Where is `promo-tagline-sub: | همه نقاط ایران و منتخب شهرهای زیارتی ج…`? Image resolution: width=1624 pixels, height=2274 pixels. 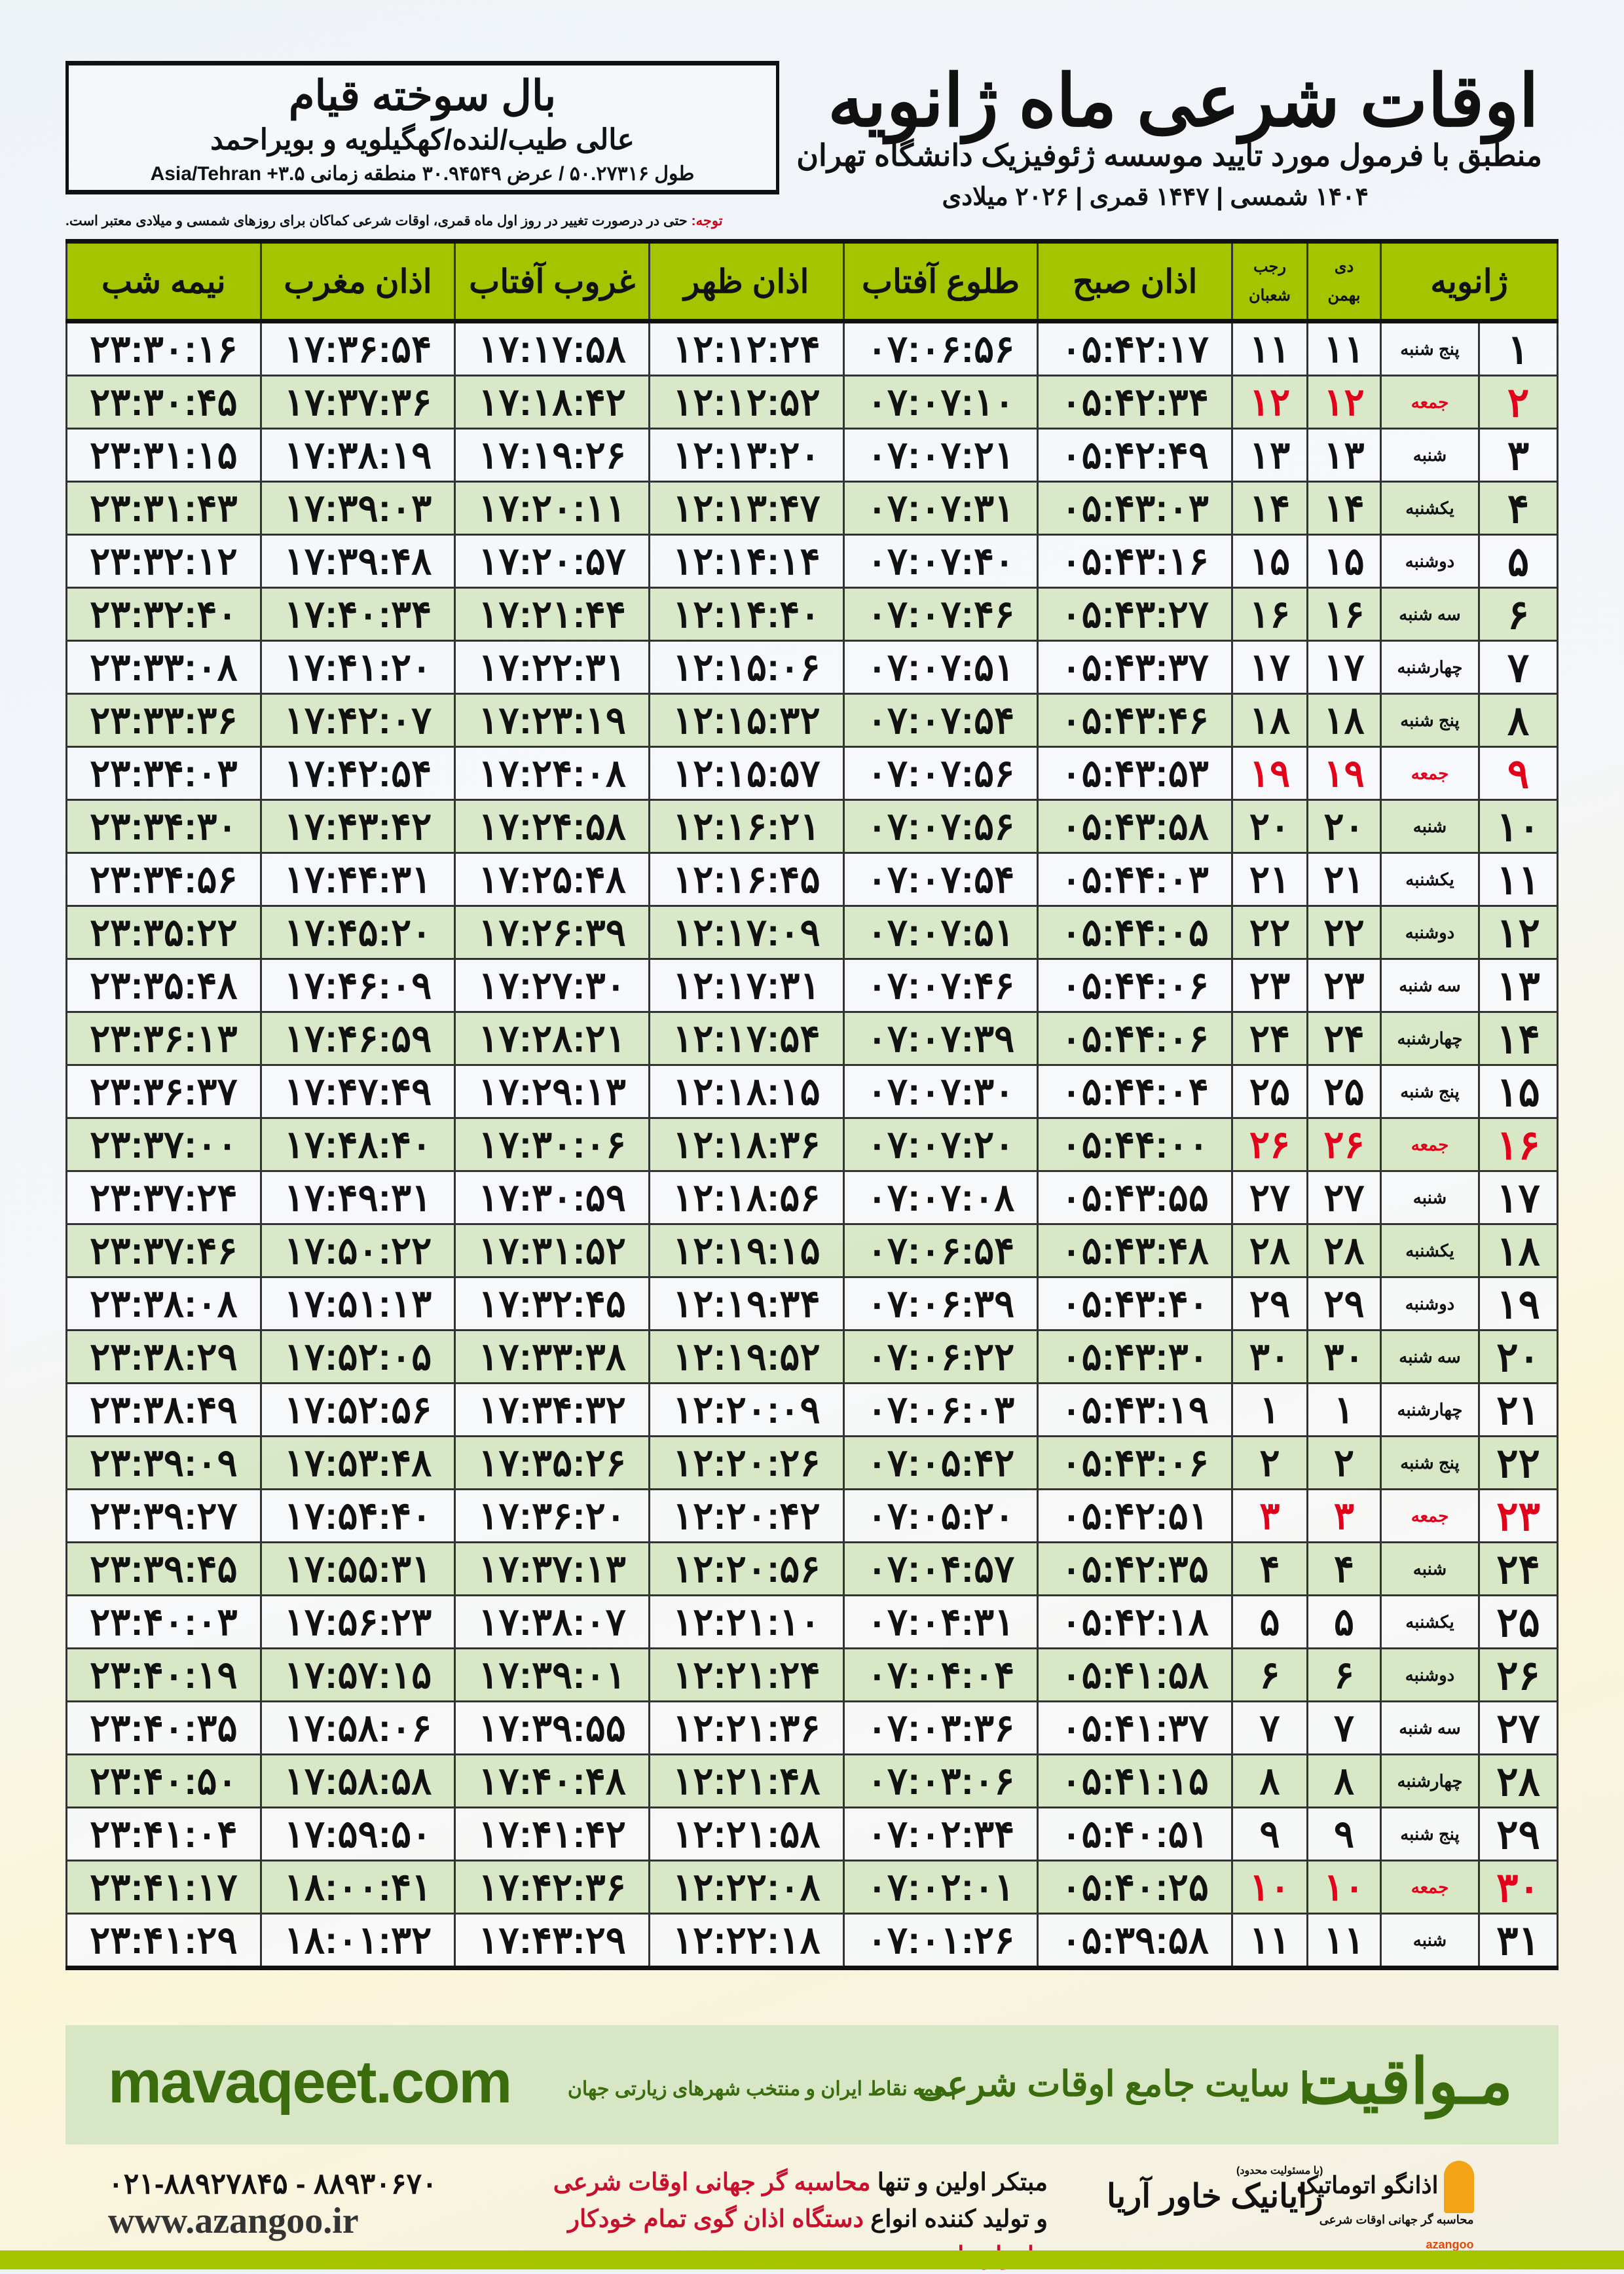
promo-tagline-sub: | همه نقاط ایران و منتخب شهرهای زیارتی ج… is located at coordinates (761, 2089).